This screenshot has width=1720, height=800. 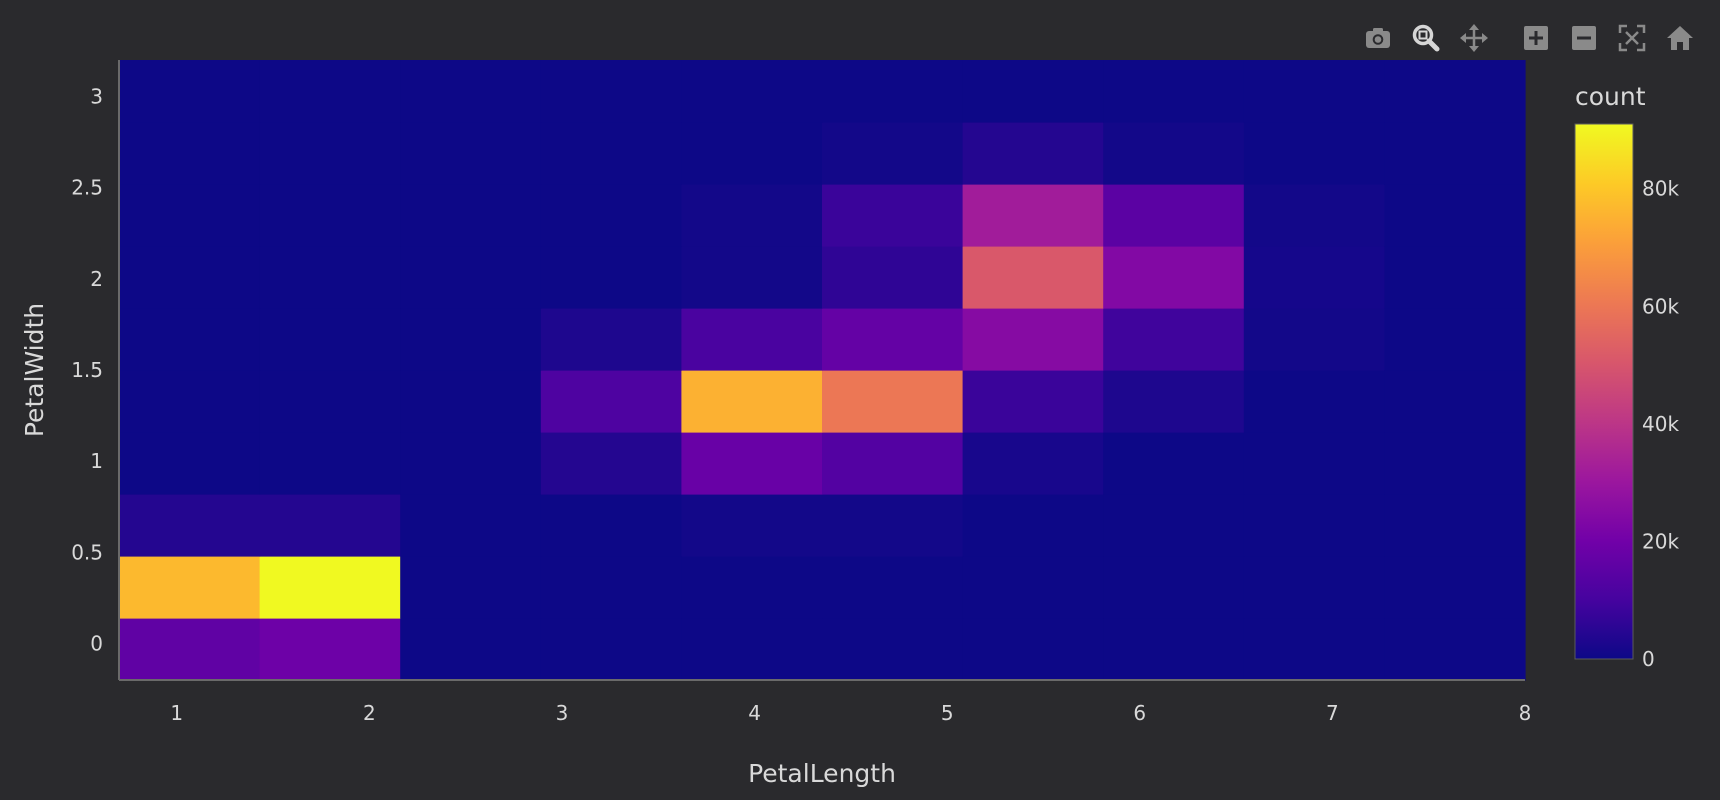 What do you see at coordinates (1610, 96) in the screenshot?
I see `colorbar-title: count` at bounding box center [1610, 96].